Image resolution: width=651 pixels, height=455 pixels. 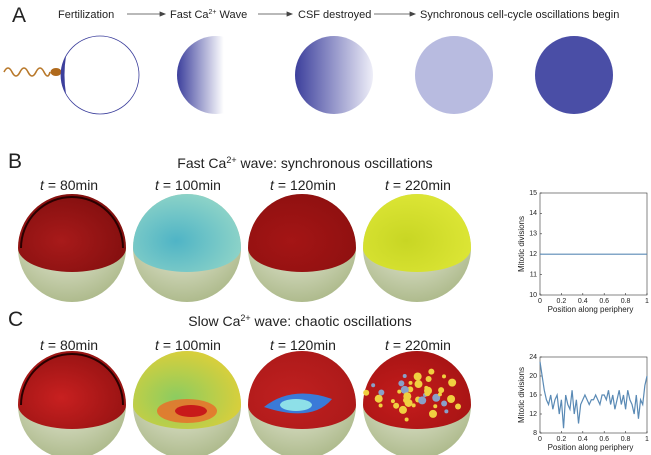 What do you see at coordinates (192, 185) in the screenshot?
I see `time-value: = 100min` at bounding box center [192, 185].